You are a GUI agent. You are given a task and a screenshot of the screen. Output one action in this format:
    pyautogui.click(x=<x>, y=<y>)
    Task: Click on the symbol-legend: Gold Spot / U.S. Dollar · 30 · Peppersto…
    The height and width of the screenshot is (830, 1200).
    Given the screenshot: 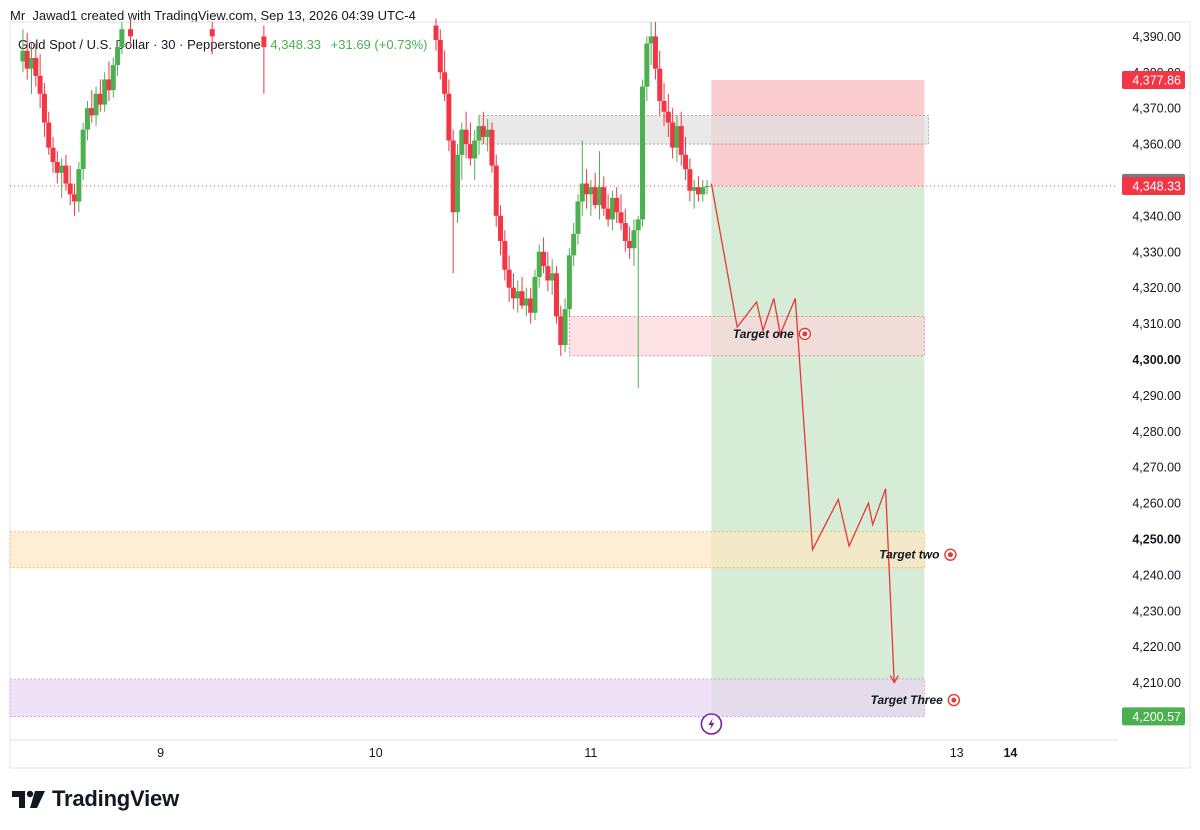 What is the action you would take?
    pyautogui.click(x=223, y=44)
    